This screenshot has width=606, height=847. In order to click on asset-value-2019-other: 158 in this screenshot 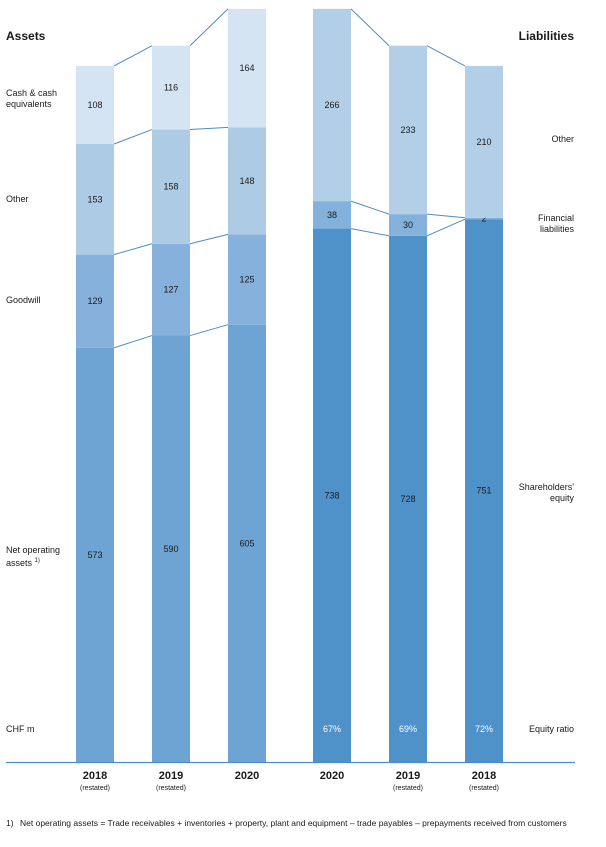, I will do `click(170, 187)`.